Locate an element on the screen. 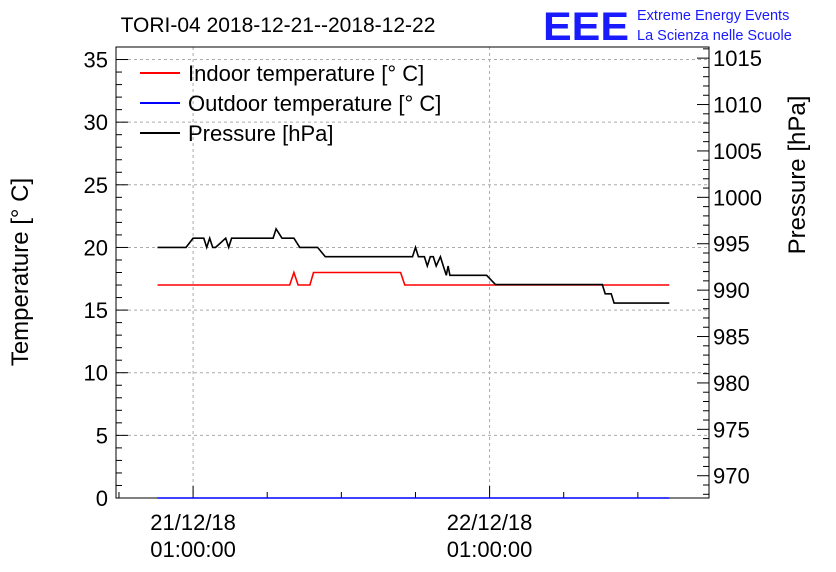 The image size is (836, 572). y-tick-label: 30 is located at coordinates (96, 122).